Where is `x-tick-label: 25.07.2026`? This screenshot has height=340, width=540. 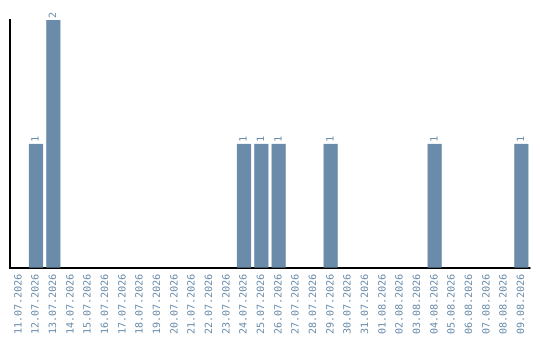
x-tick-label: 25.07.2026 is located at coordinates (261, 304).